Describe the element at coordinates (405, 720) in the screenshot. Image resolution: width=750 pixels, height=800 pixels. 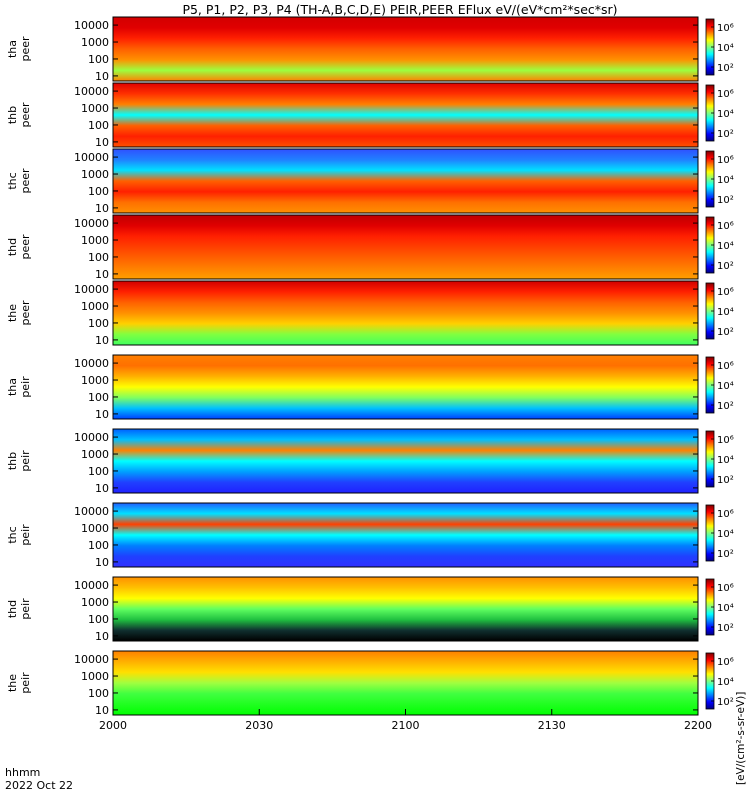
I see `x-axis: 2000 2030 2100 2130 2200` at that location.